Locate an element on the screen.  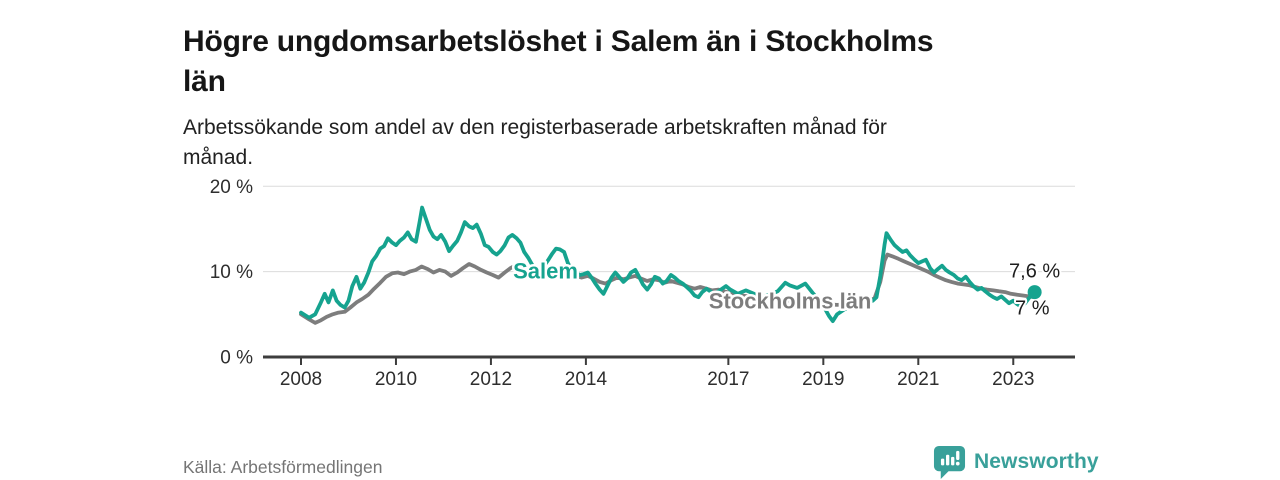
logo-exclamation-bar is located at coordinates (958, 455).